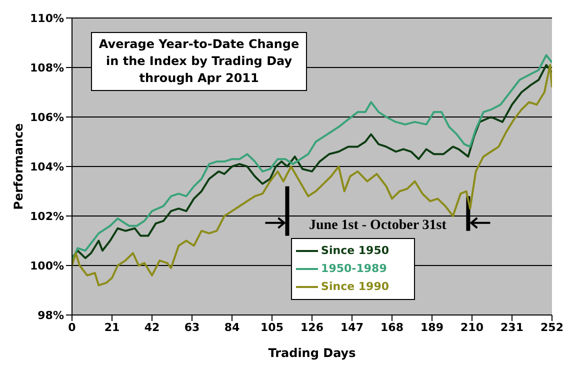 This screenshot has height=375, width=564. I want to click on x-tick-label: 231, so click(512, 327).